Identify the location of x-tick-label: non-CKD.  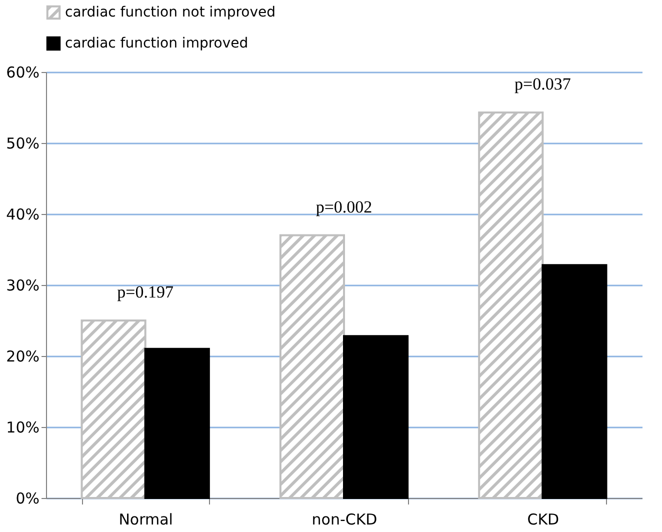
(345, 519).